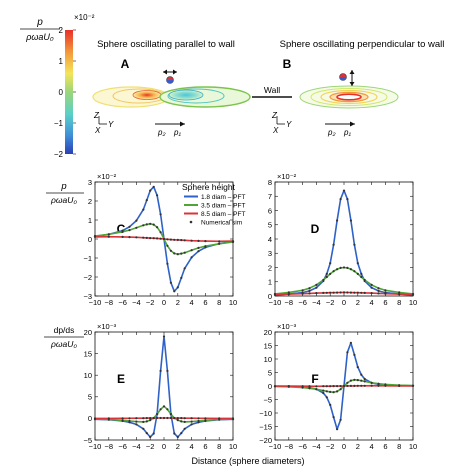  I want to click on x-tick-label: 10, so click(233, 446).